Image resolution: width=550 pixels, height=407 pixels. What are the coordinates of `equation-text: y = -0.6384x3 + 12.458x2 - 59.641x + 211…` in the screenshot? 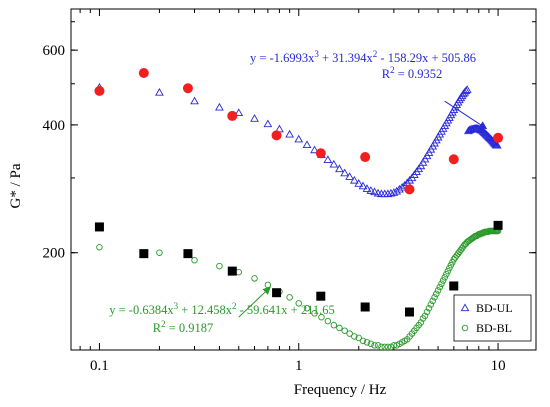 It's located at (222, 309).